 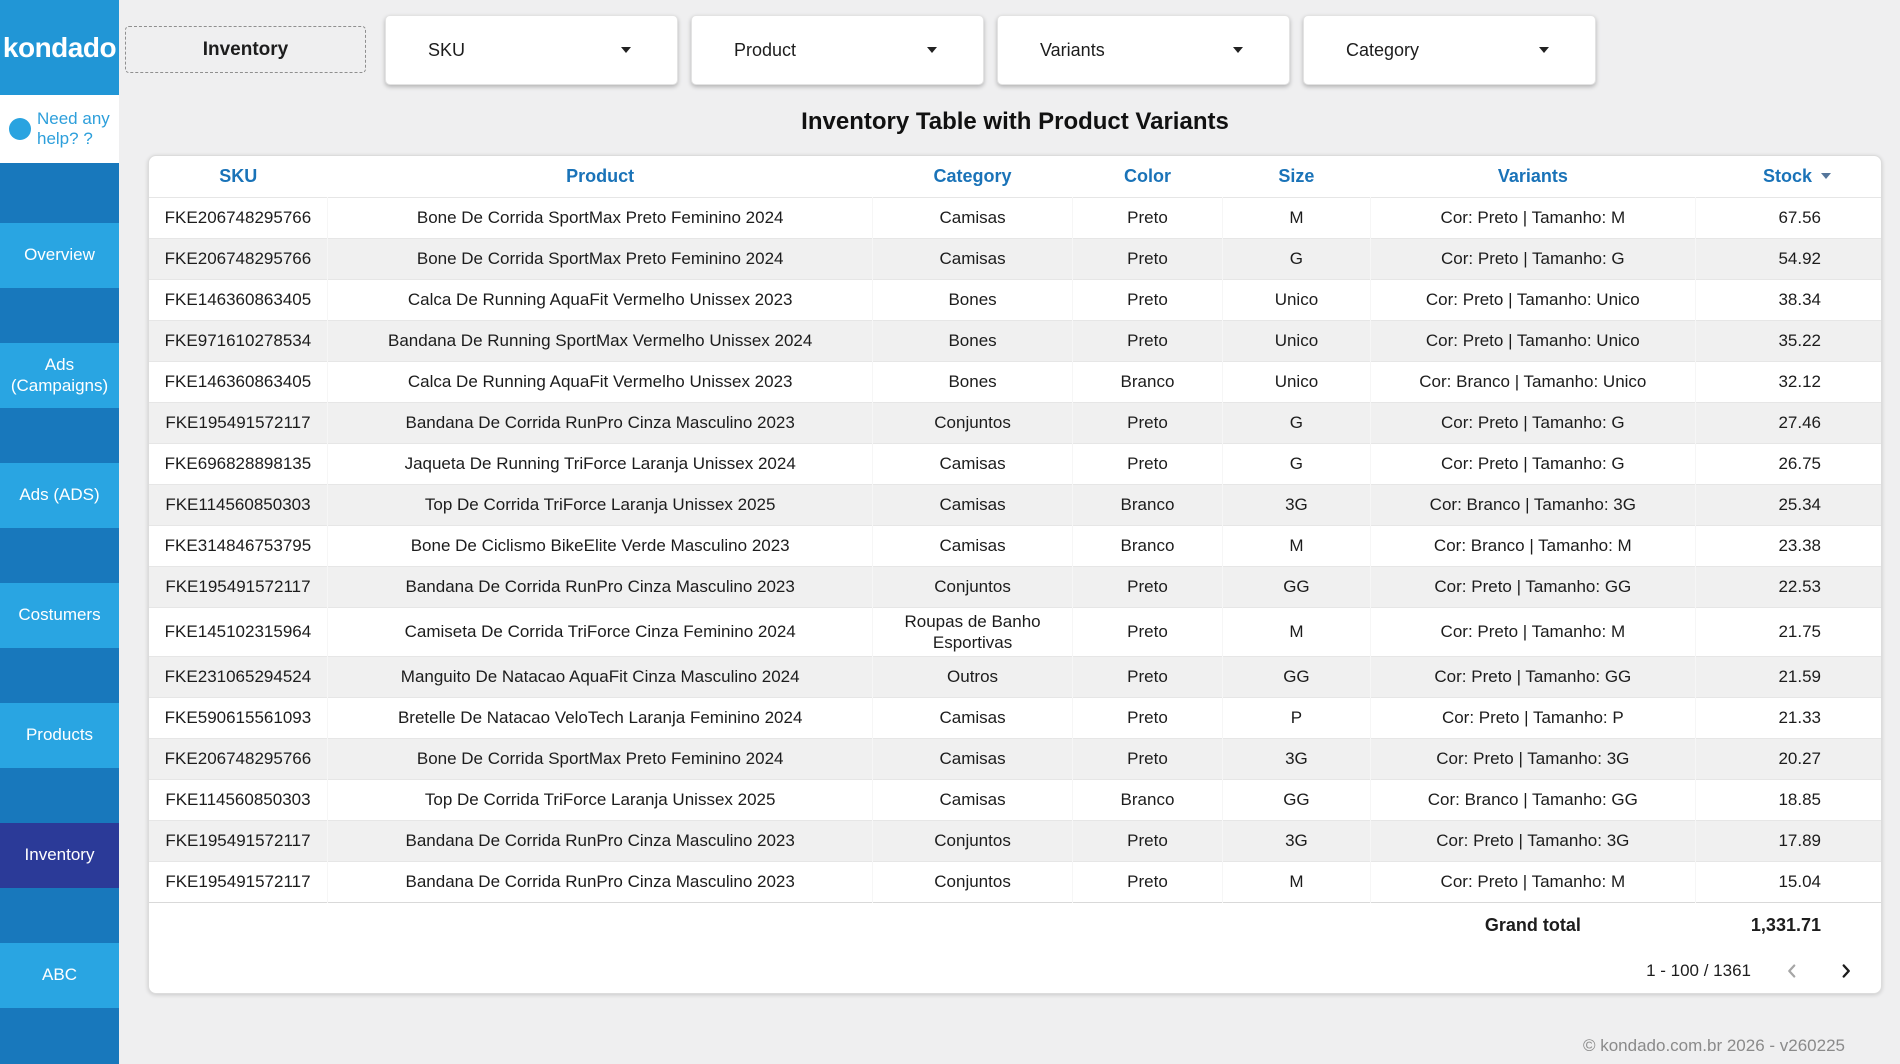 What do you see at coordinates (1788, 677) in the screenshot?
I see `cell-stock: 21.59` at bounding box center [1788, 677].